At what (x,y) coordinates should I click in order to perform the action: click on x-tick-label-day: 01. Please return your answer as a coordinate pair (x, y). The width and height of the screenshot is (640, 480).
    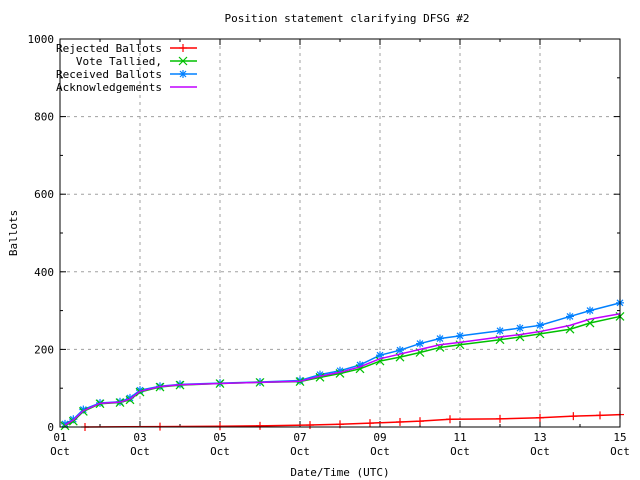
    Looking at the image, I should click on (59, 437).